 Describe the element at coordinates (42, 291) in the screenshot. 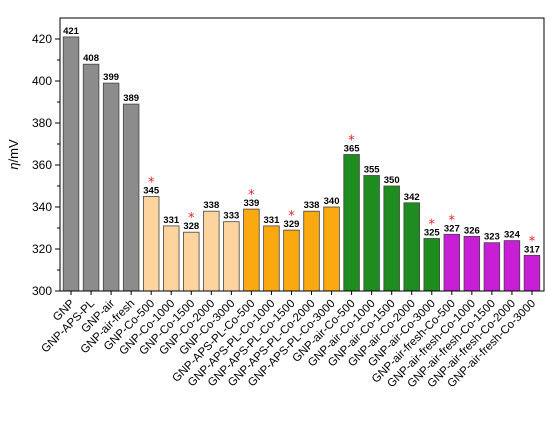

I see `y-tick-label: 300` at that location.